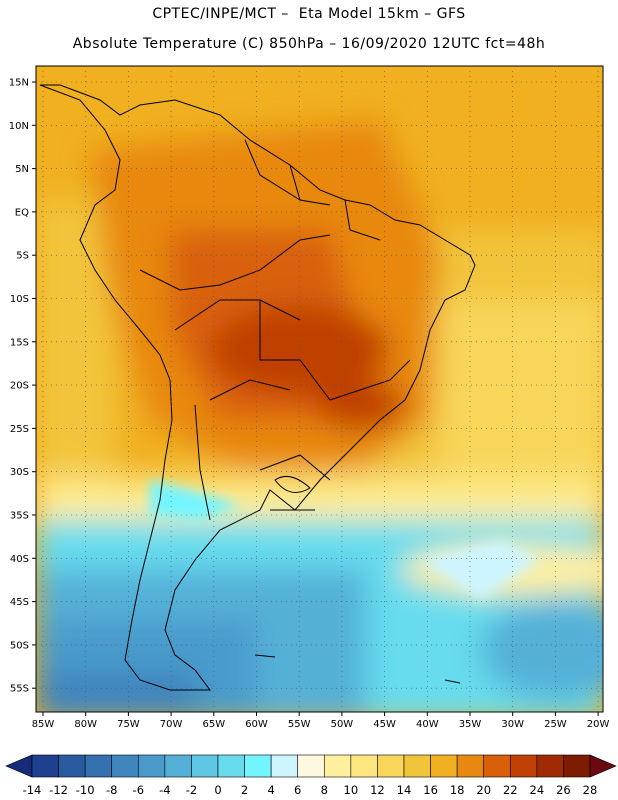 The width and height of the screenshot is (618, 800). Describe the element at coordinates (58, 790) in the screenshot. I see `colorbar-label: -12` at that location.